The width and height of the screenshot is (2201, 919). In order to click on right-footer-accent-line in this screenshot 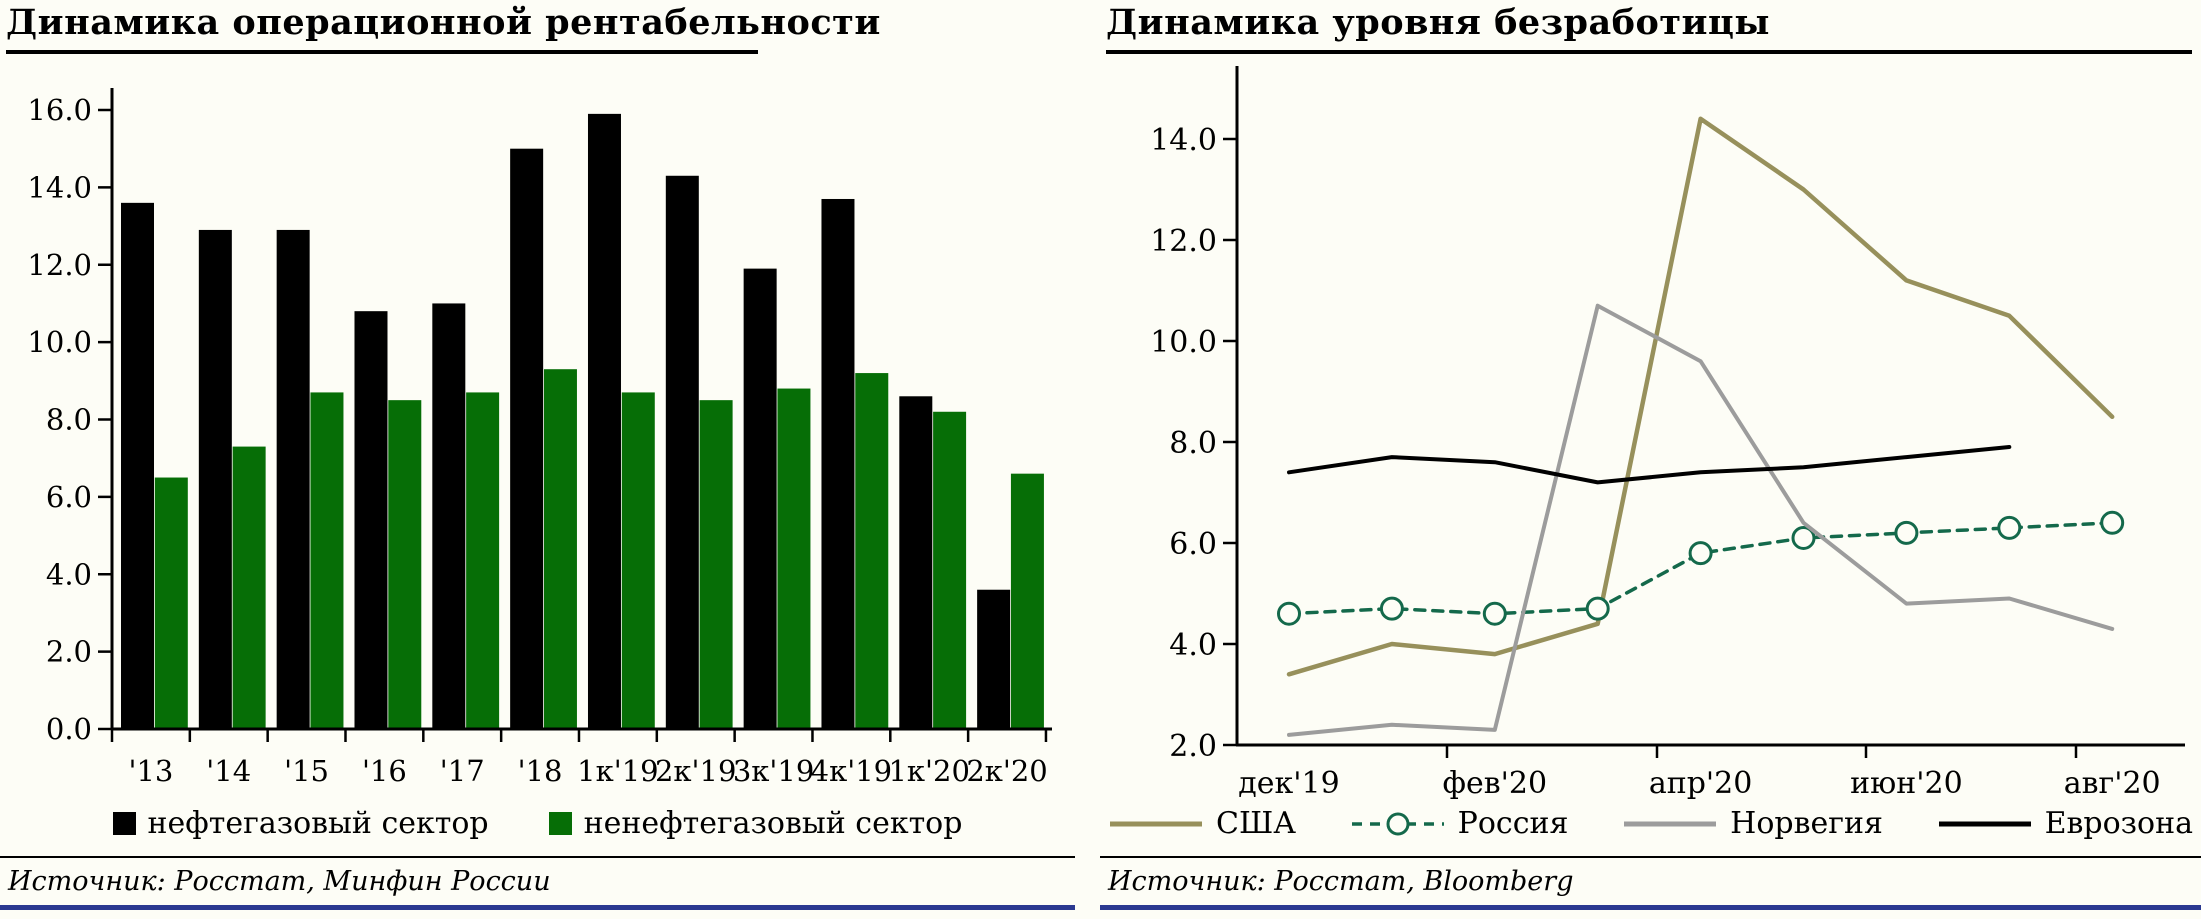, I will do `click(1650, 907)`.